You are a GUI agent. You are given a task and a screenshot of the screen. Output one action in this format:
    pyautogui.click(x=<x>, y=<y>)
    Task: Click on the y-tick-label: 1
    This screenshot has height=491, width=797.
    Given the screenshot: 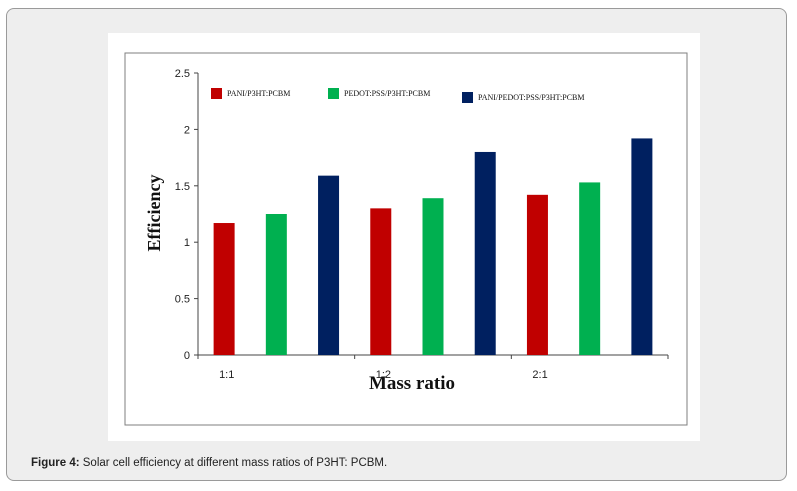 What is the action you would take?
    pyautogui.click(x=187, y=243)
    